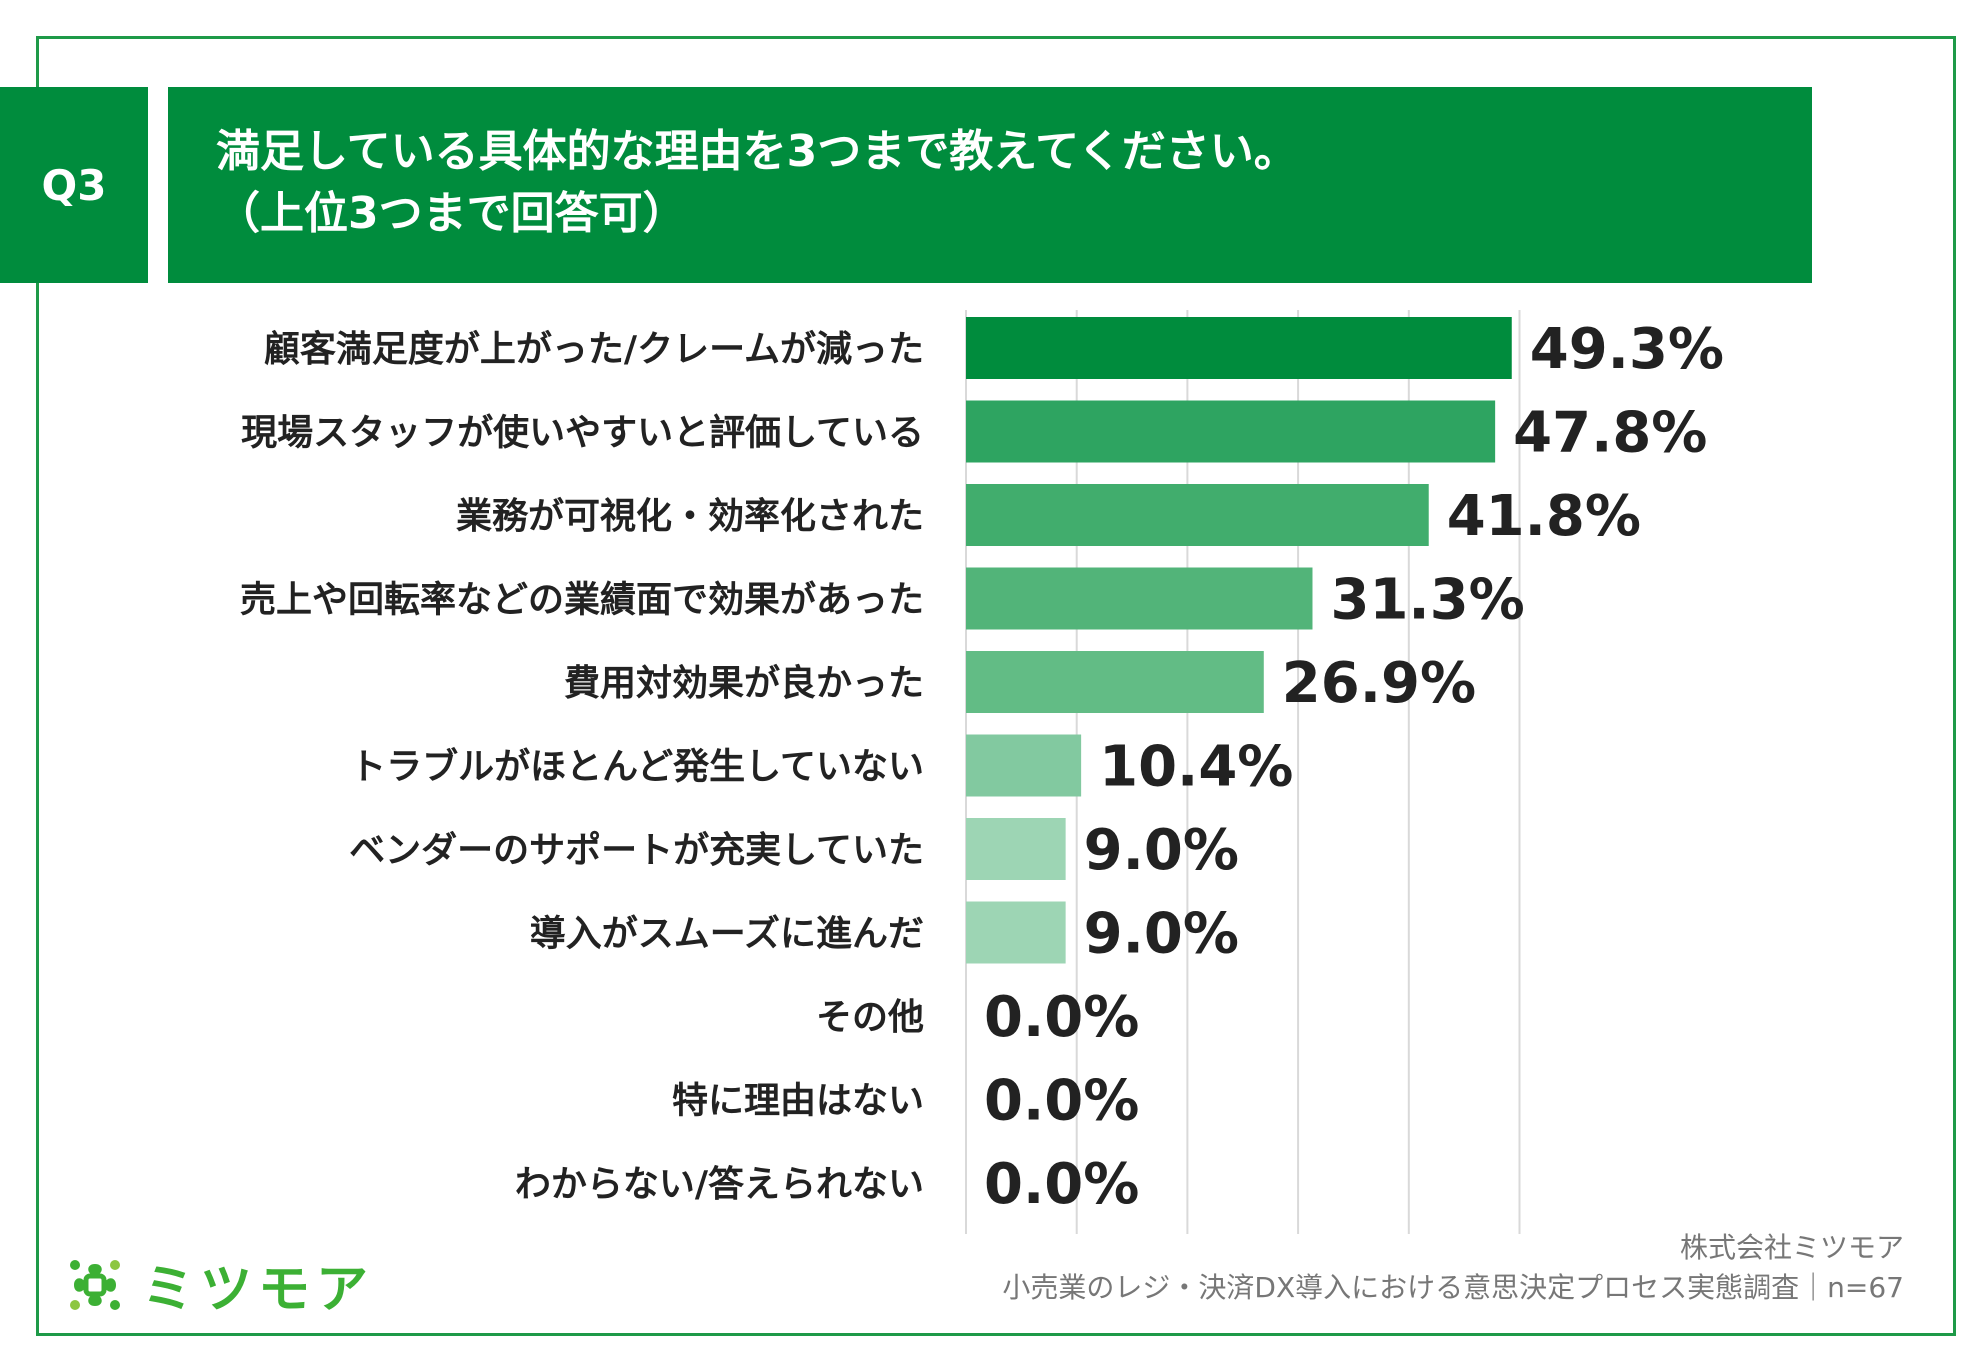 Image resolution: width=1980 pixels, height=1371 pixels. Describe the element at coordinates (727, 934) in the screenshot. I see `category-label: 導入がスムーズに進んだ` at that location.